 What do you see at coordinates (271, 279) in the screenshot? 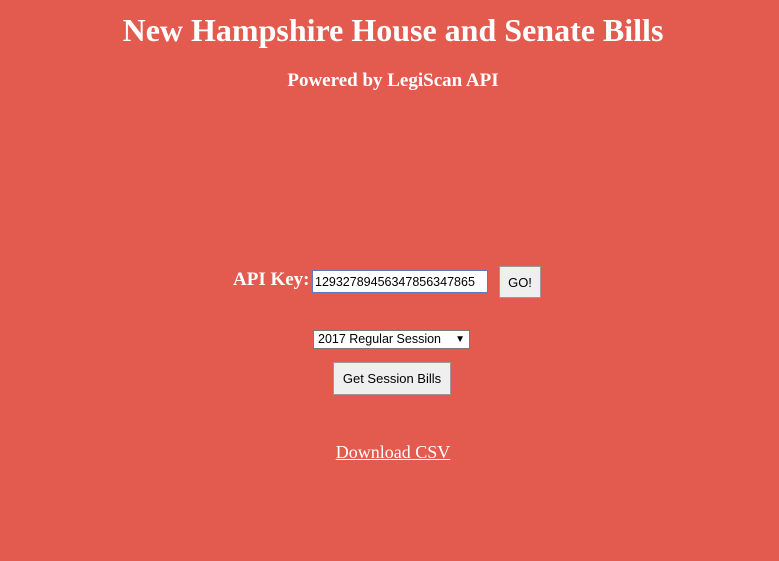
I see `api-key-label: API Key:` at bounding box center [271, 279].